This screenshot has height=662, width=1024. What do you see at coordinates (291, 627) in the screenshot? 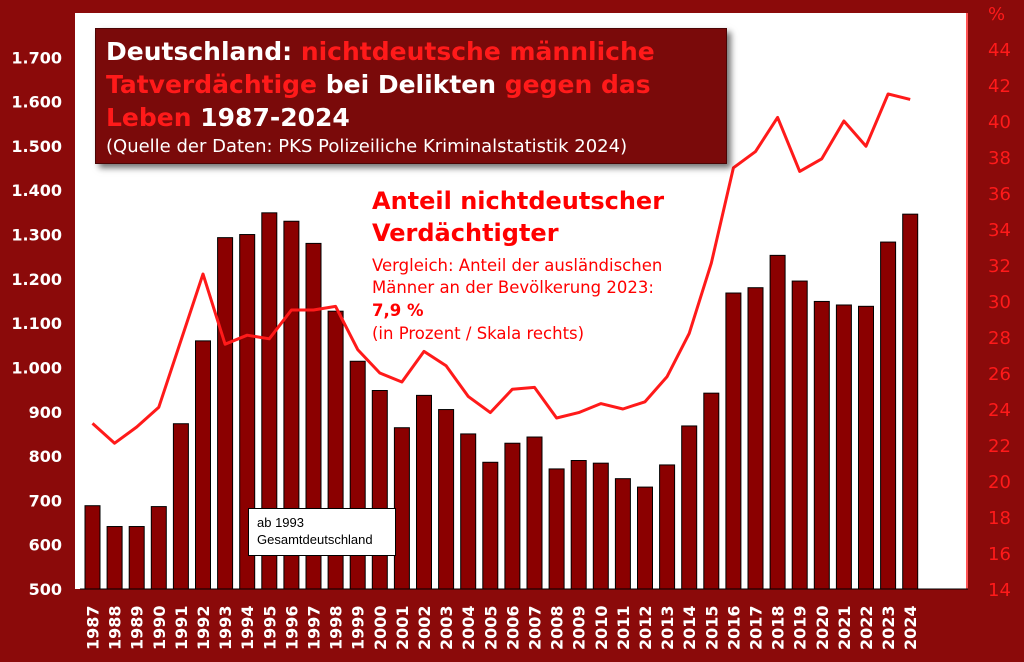
I see `x-tick-label: 1996` at bounding box center [291, 627].